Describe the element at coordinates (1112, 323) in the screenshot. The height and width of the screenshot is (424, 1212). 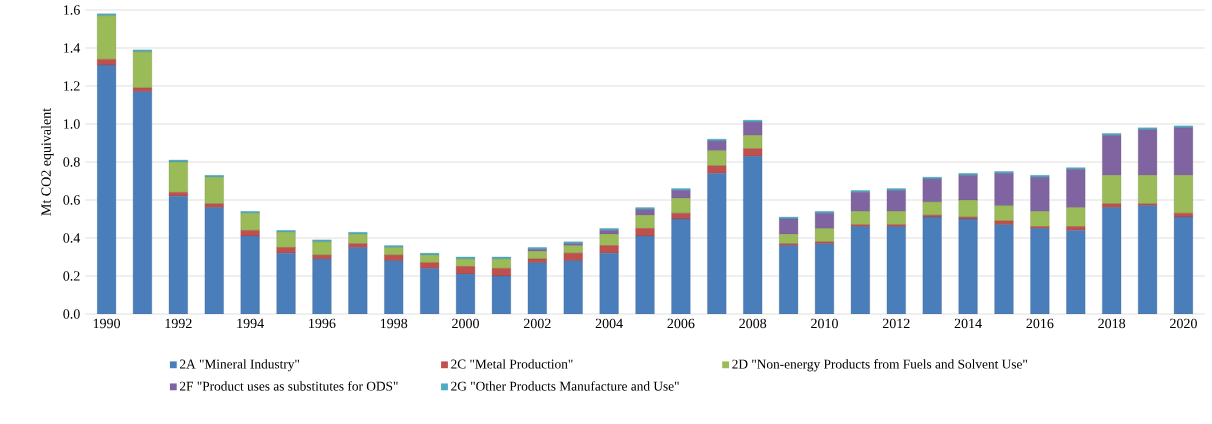
I see `x-tick-label: 2018` at that location.